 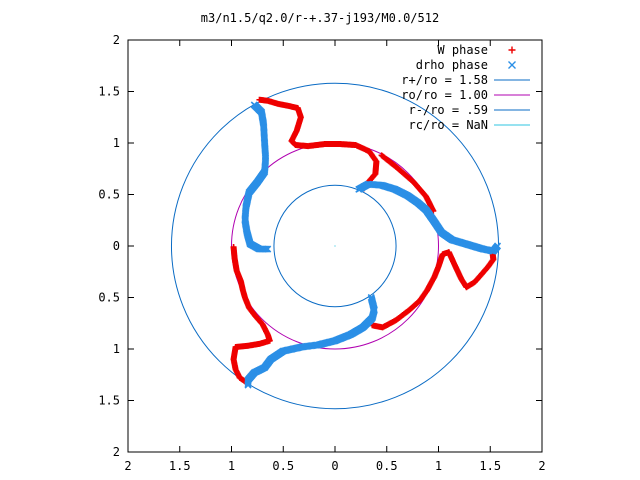 I want to click on ytick-label-0: 2, so click(x=116, y=452).